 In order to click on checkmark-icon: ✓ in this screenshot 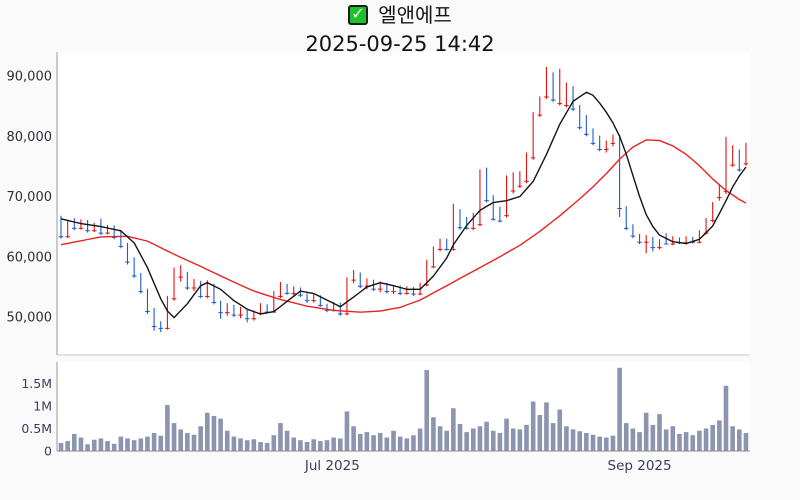, I will do `click(358, 14)`.